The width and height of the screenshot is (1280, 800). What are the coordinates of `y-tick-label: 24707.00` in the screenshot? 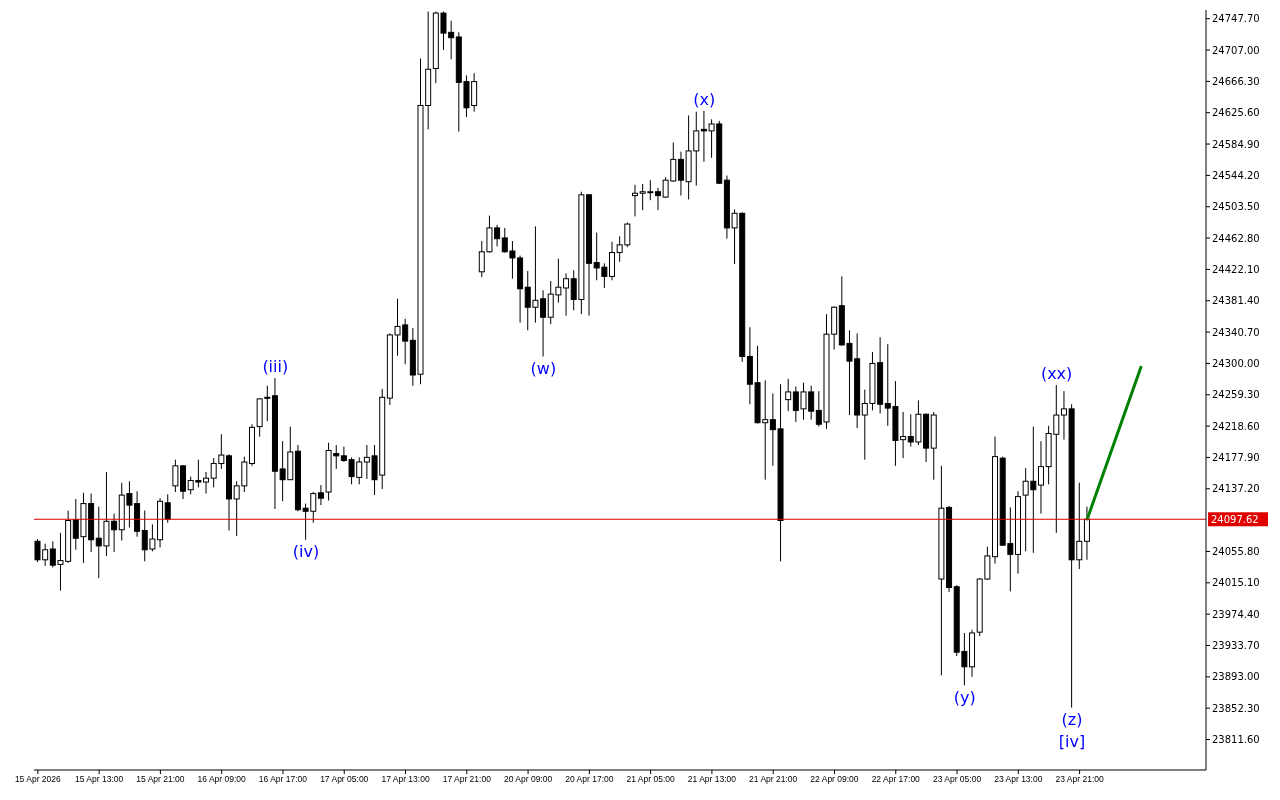 It's located at (1236, 50).